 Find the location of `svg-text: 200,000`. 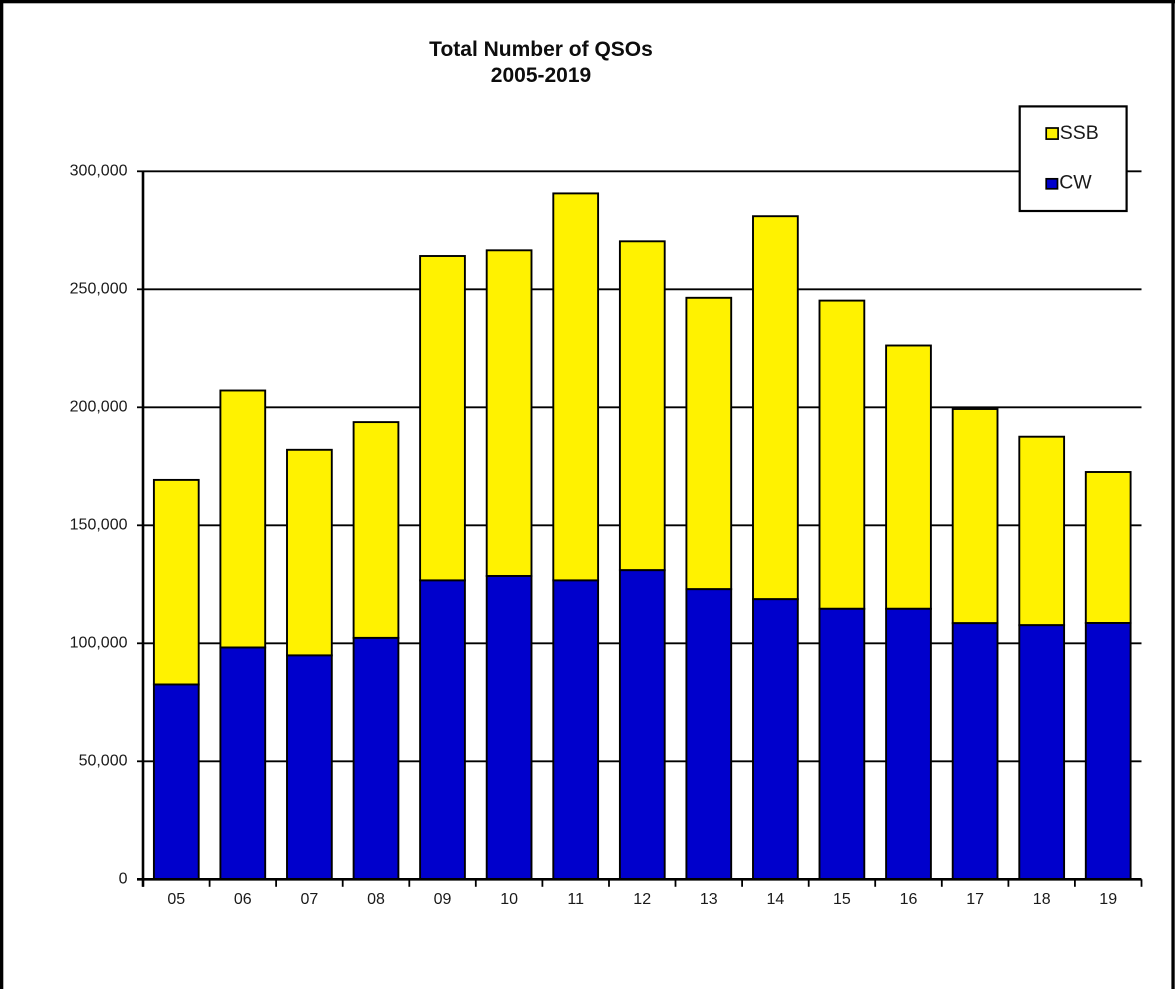

svg-text: 200,000 is located at coordinates (99, 407).